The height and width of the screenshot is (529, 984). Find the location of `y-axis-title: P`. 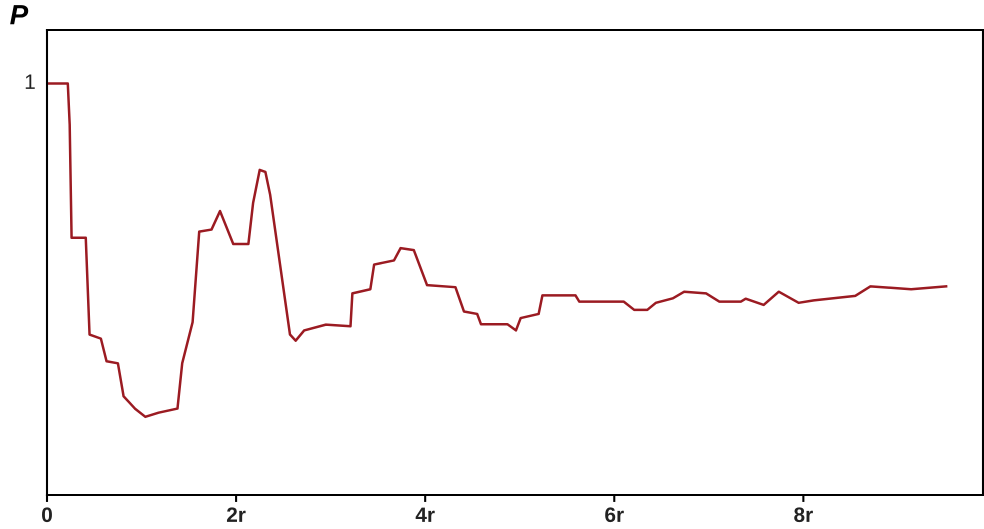

y-axis-title: P is located at coordinates (19, 14).